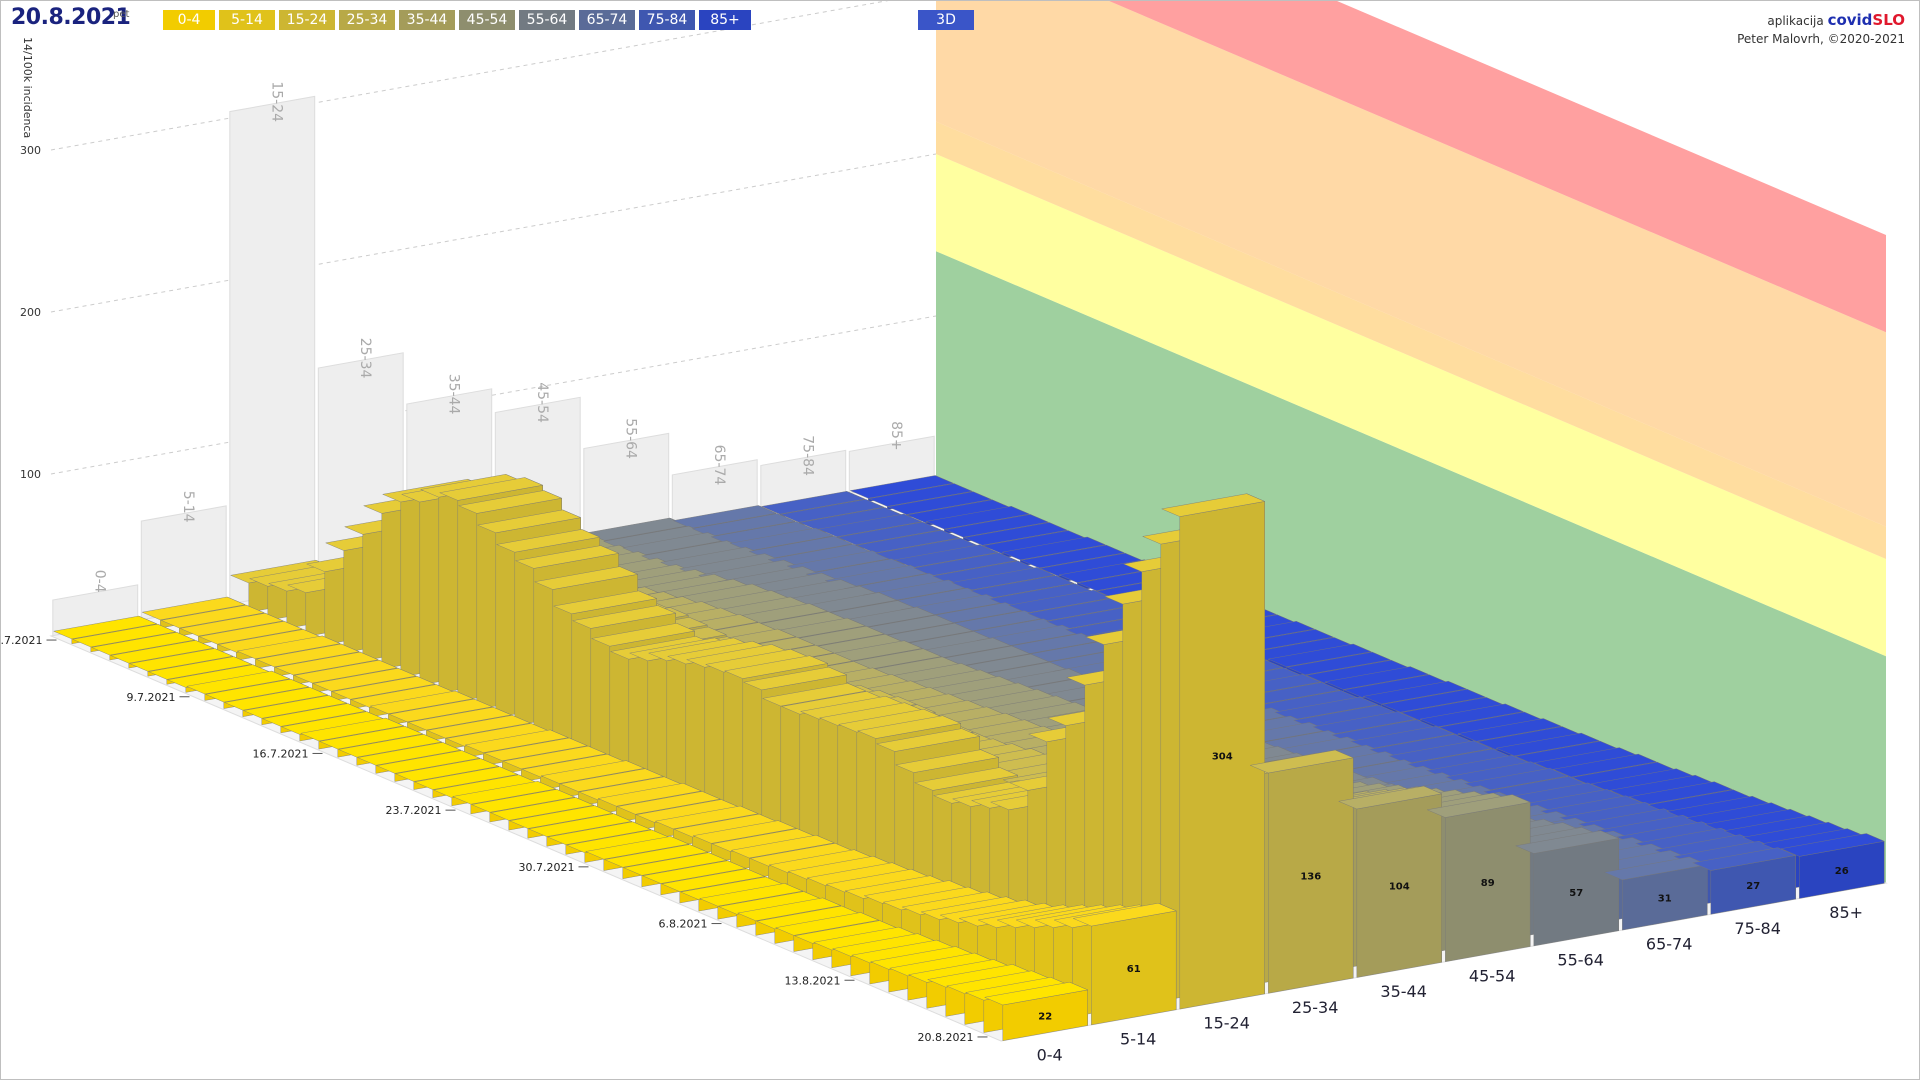 The image size is (1920, 1080). I want to click on bar-45-54-20.8.2021, so click(1478, 878).